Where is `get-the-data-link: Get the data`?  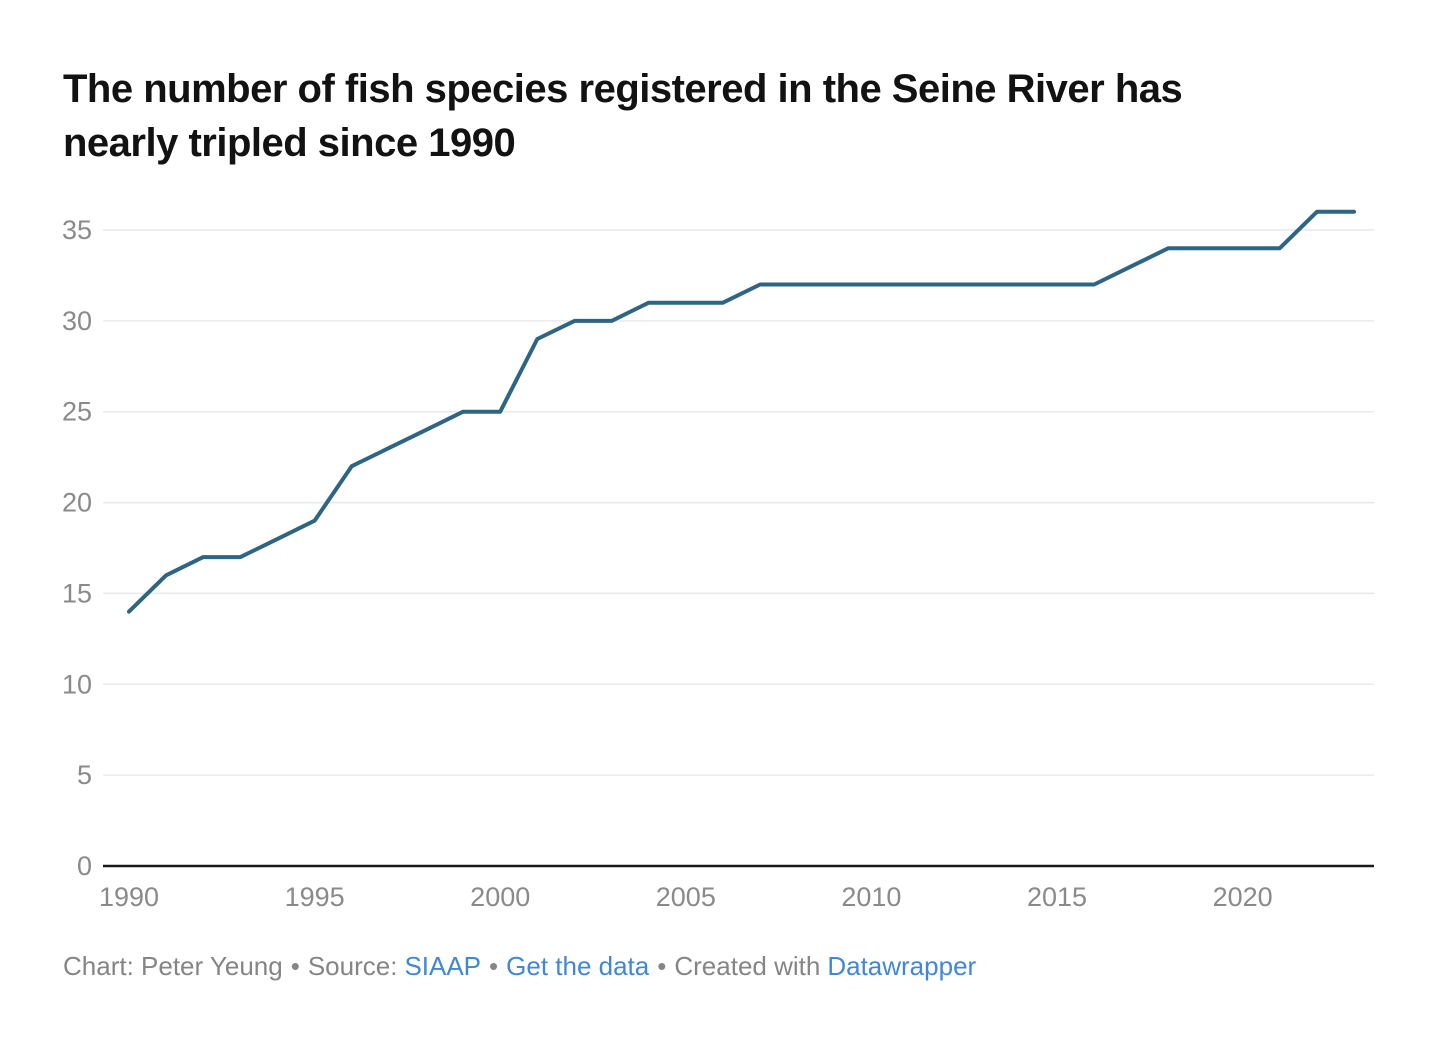 get-the-data-link: Get the data is located at coordinates (578, 966).